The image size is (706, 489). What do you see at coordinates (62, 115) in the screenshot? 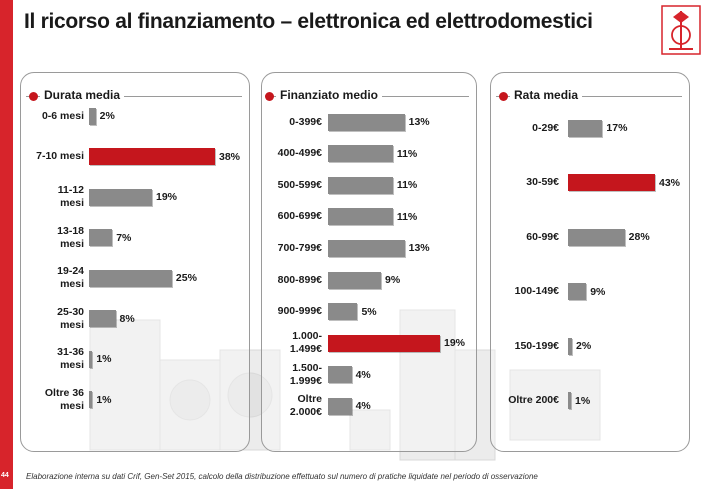
I see `category-label: 0-6 mesi` at bounding box center [62, 115].